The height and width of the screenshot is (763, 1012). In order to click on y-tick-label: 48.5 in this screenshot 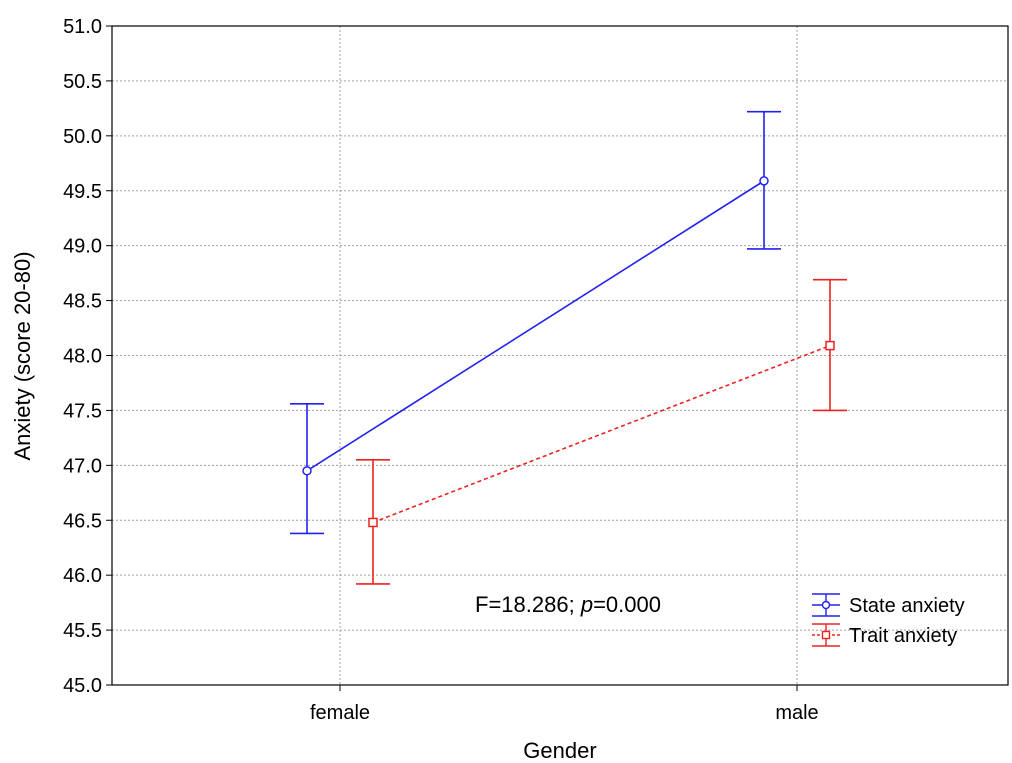, I will do `click(82, 302)`.